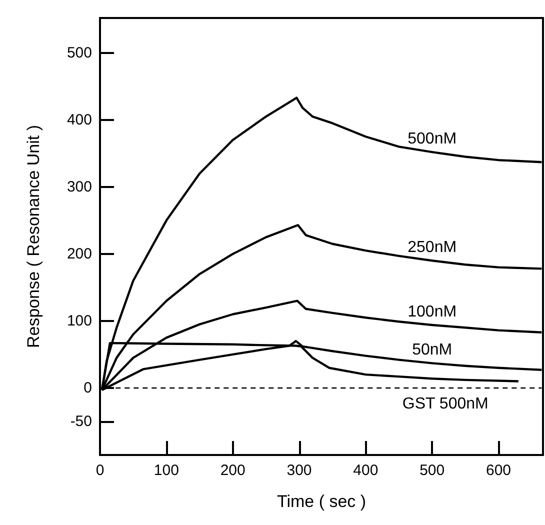  Describe the element at coordinates (100, 470) in the screenshot. I see `x-tick-label: 0` at that location.